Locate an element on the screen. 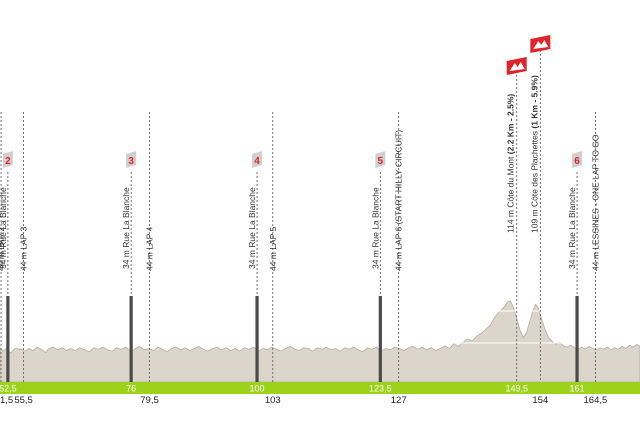 This screenshot has height=431, width=640. climb-detail: (1 Km - 5.9%) is located at coordinates (534, 102).